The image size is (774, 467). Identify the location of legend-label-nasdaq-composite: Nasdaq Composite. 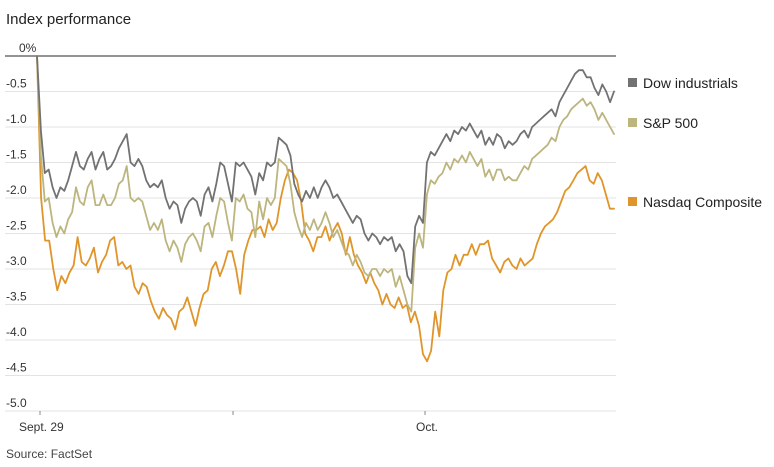
(702, 202).